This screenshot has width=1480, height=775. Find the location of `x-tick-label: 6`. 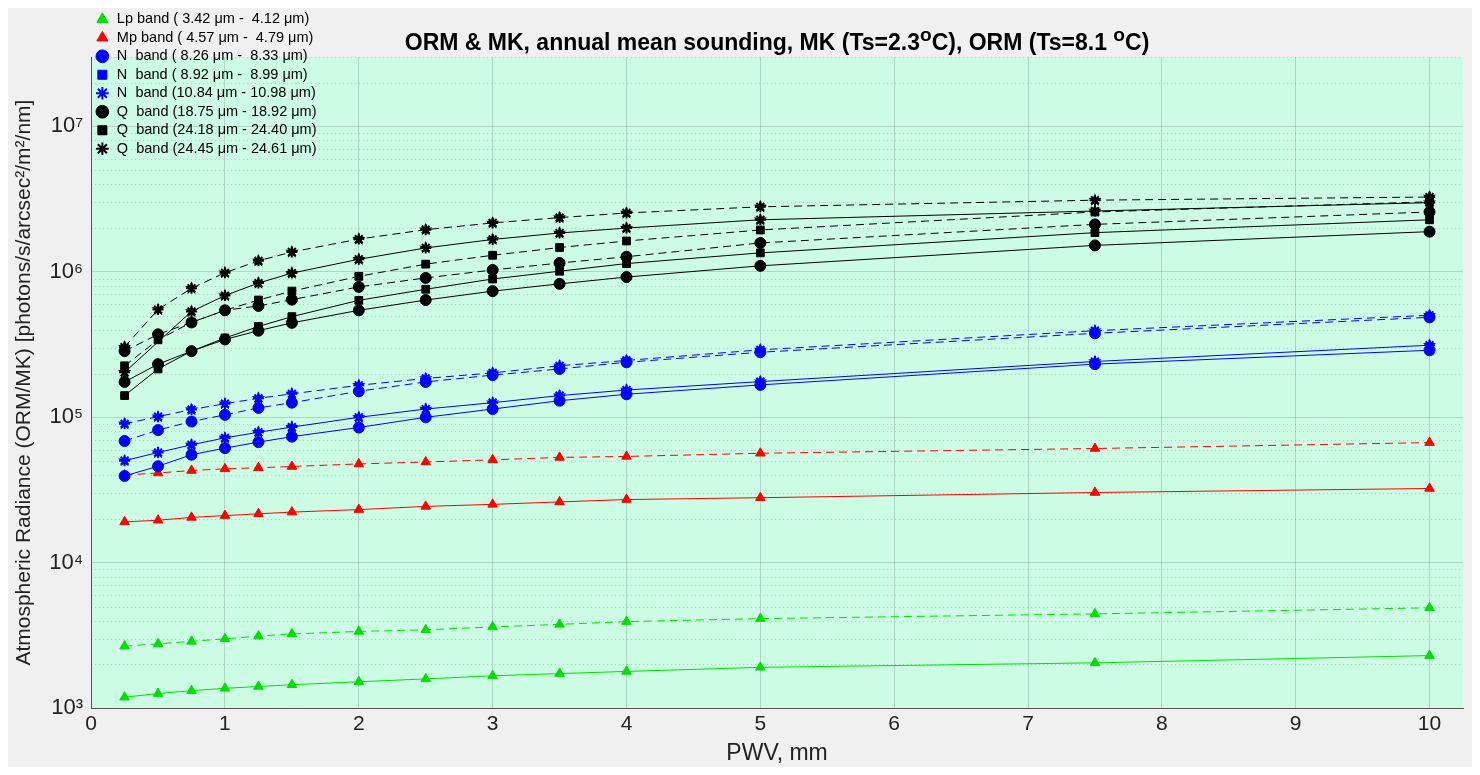

x-tick-label: 6 is located at coordinates (894, 722).